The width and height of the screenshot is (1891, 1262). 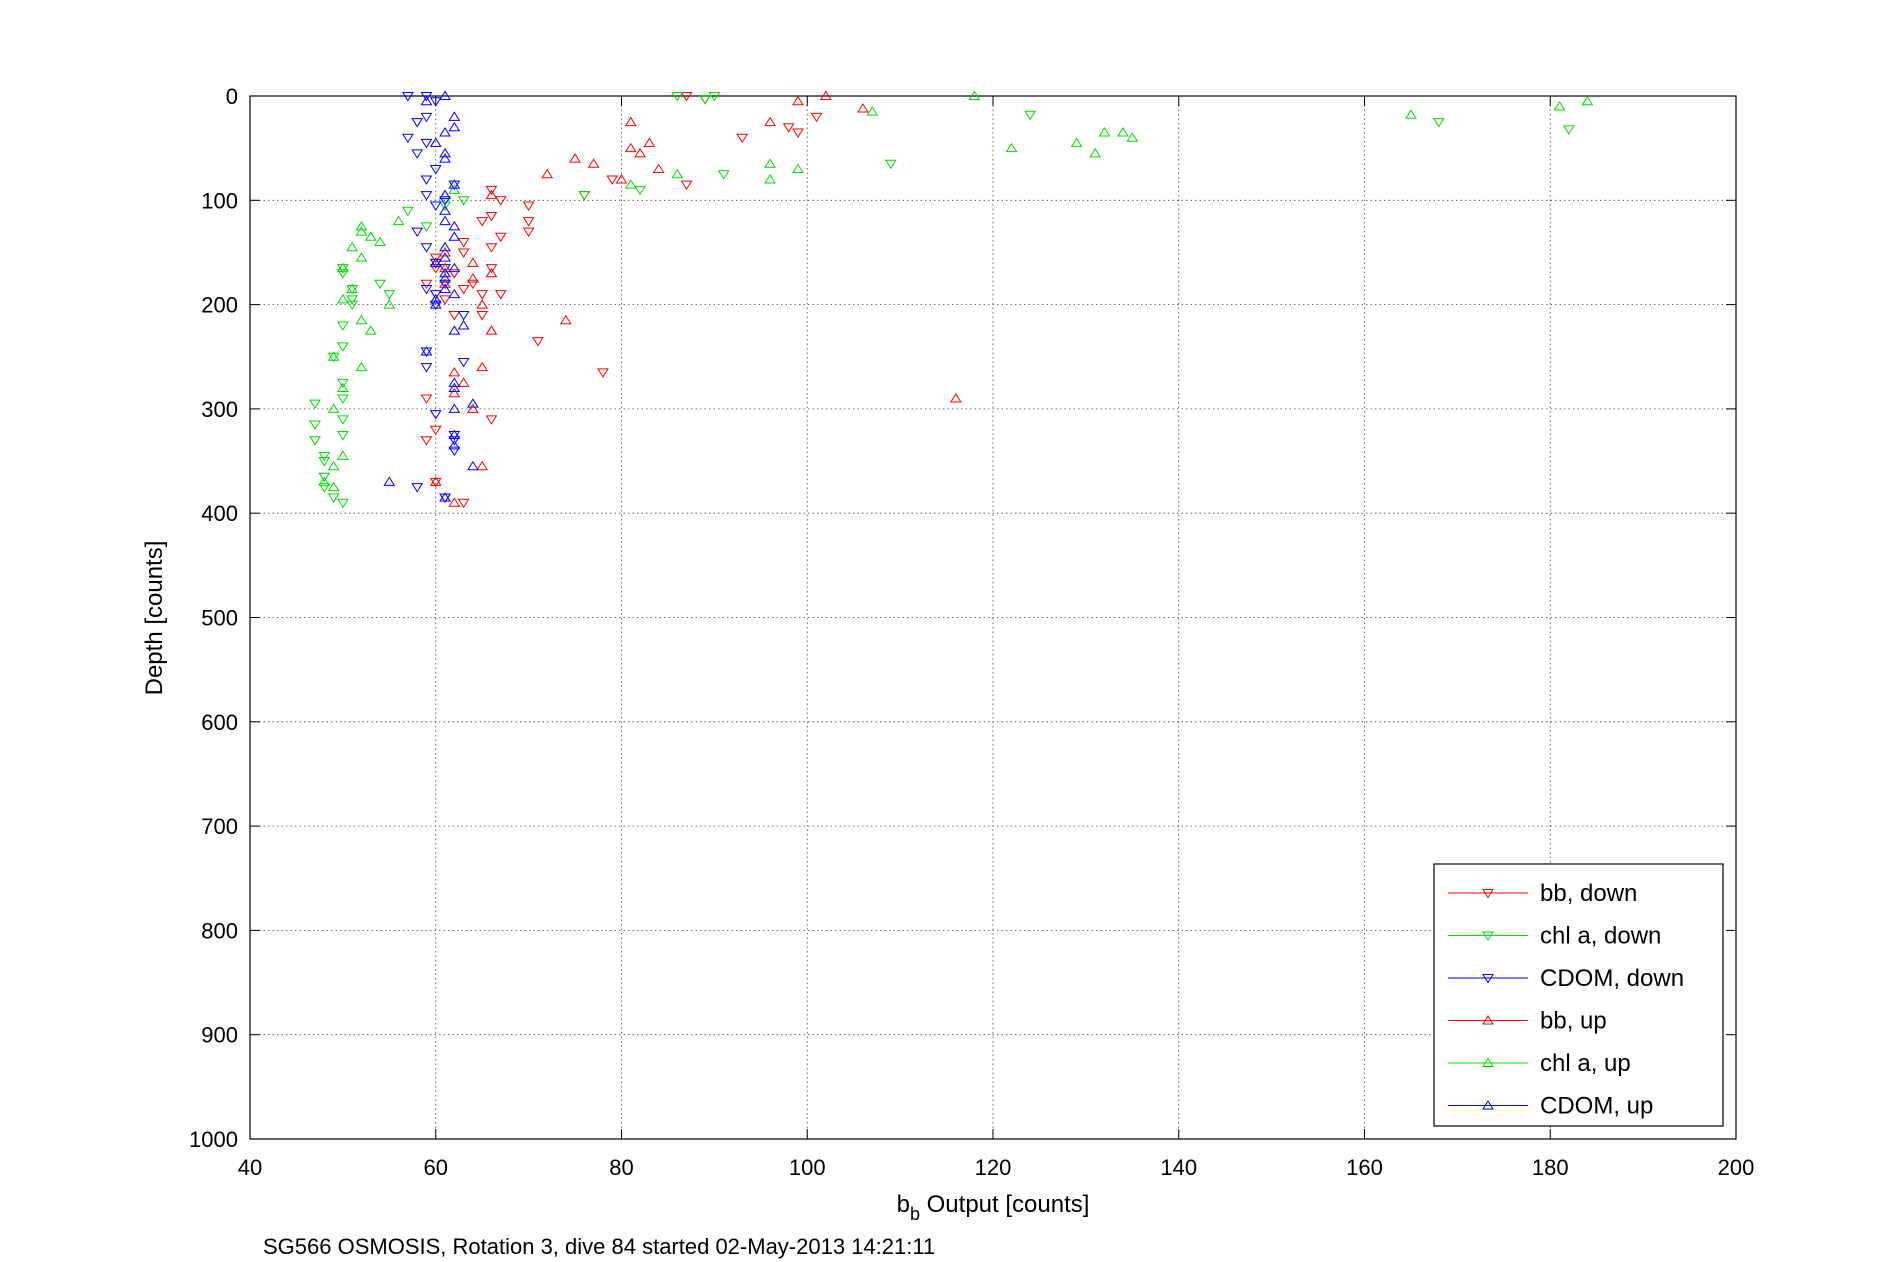 I want to click on legend-label-bb-up: bb, up, so click(x=1573, y=1021).